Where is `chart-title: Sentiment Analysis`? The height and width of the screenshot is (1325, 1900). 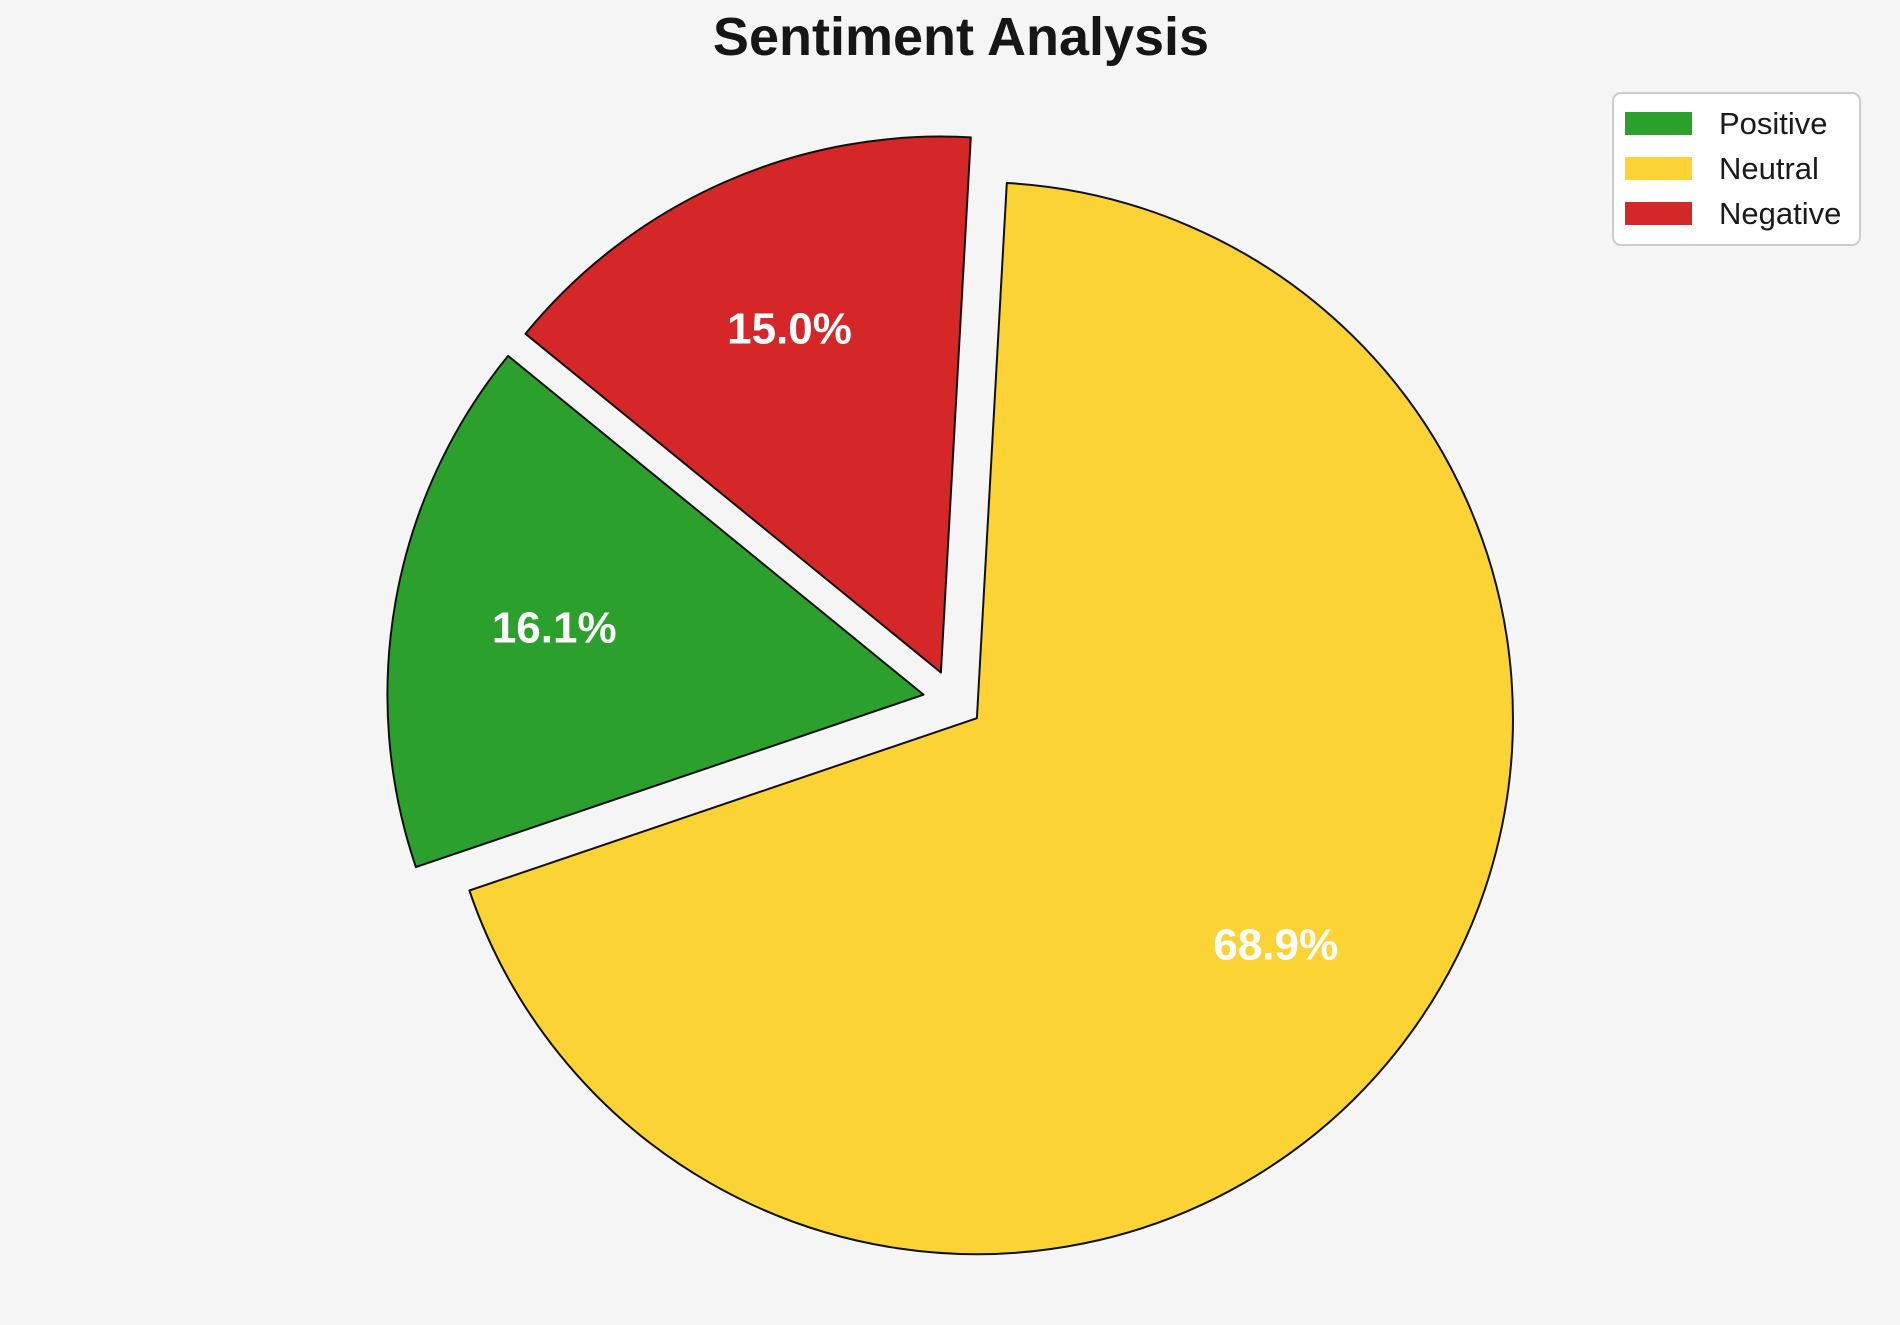 chart-title: Sentiment Analysis is located at coordinates (961, 37).